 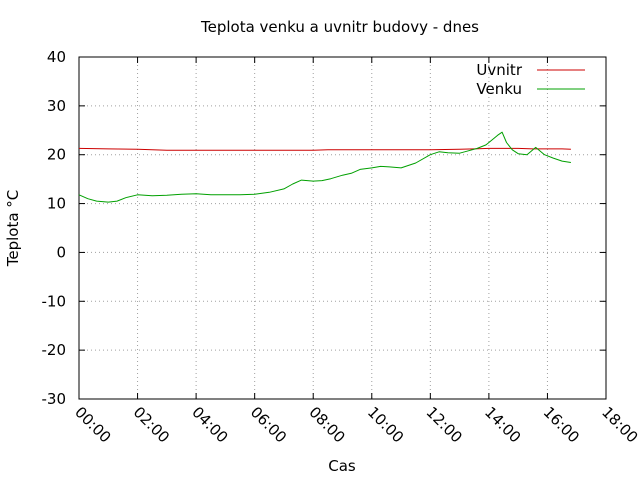 I want to click on series-line-uvnitr, so click(x=324, y=149).